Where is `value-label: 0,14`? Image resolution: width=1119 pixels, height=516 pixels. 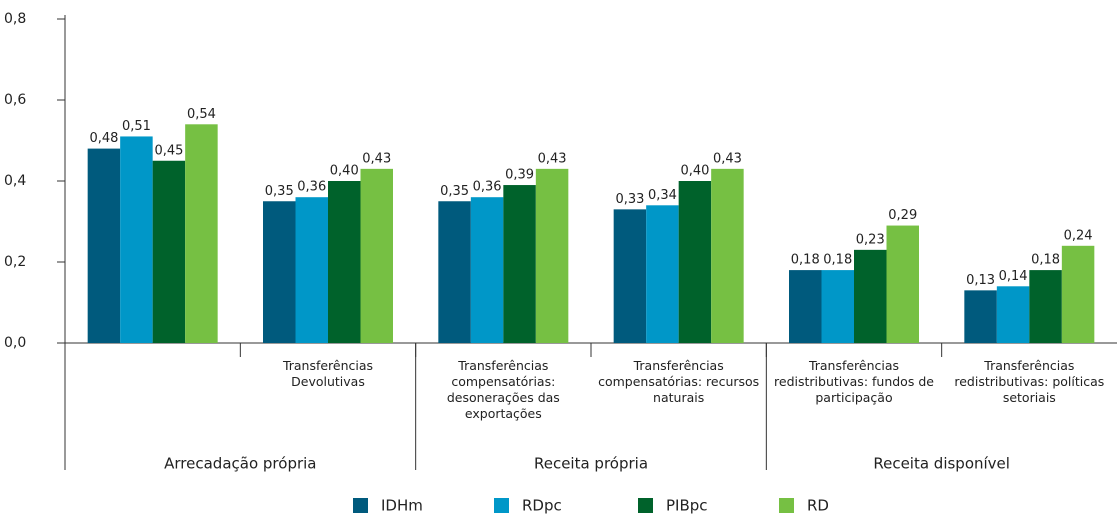 value-label: 0,14 is located at coordinates (1013, 276).